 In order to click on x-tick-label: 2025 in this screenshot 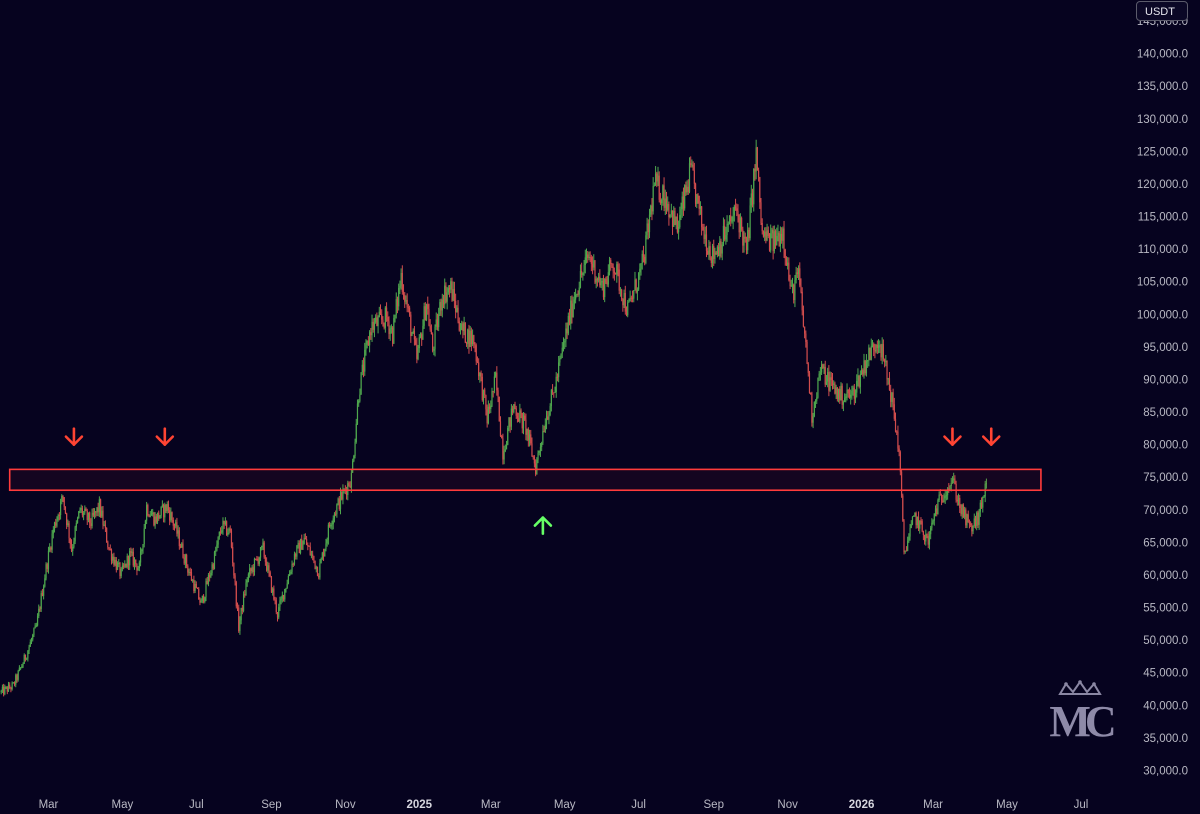, I will do `click(419, 805)`.